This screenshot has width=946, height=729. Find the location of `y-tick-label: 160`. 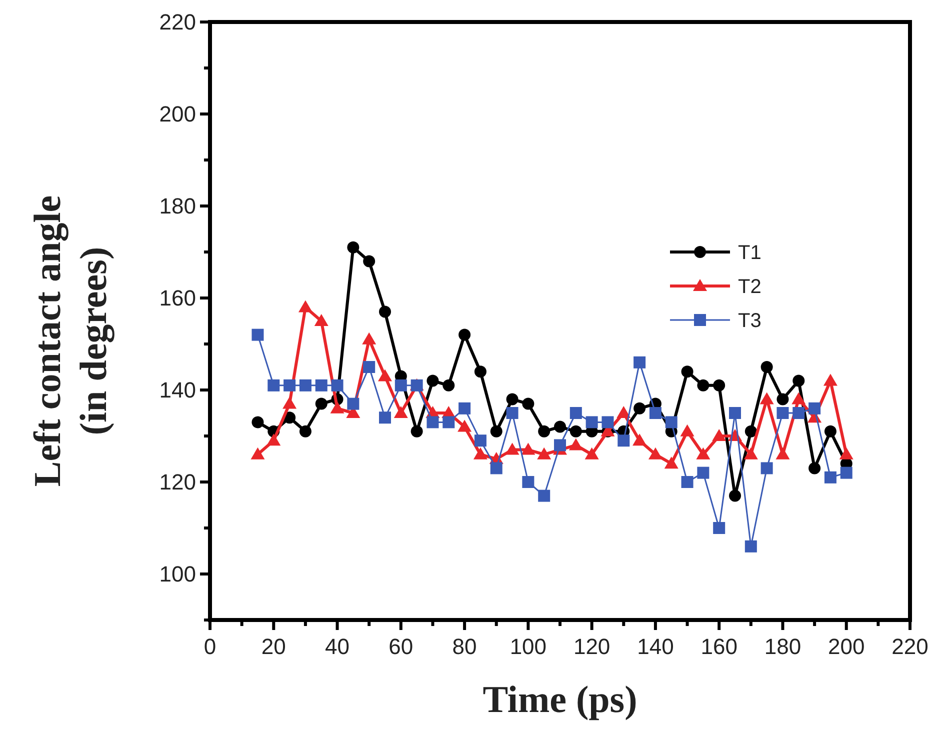

y-tick-label: 160 is located at coordinates (177, 298).